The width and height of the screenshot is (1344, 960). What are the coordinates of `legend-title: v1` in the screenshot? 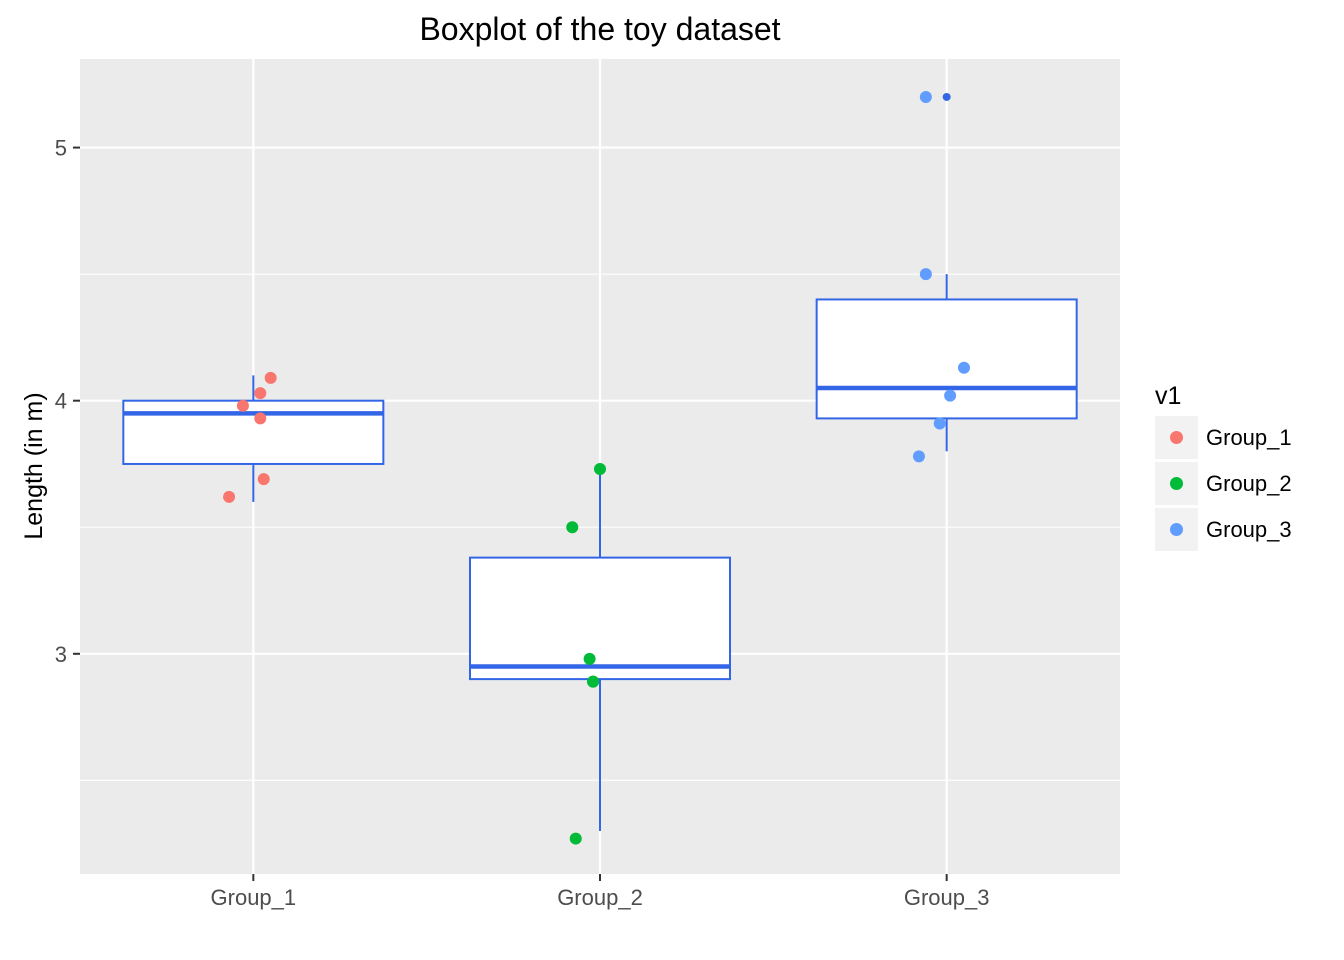 It's located at (1168, 396).